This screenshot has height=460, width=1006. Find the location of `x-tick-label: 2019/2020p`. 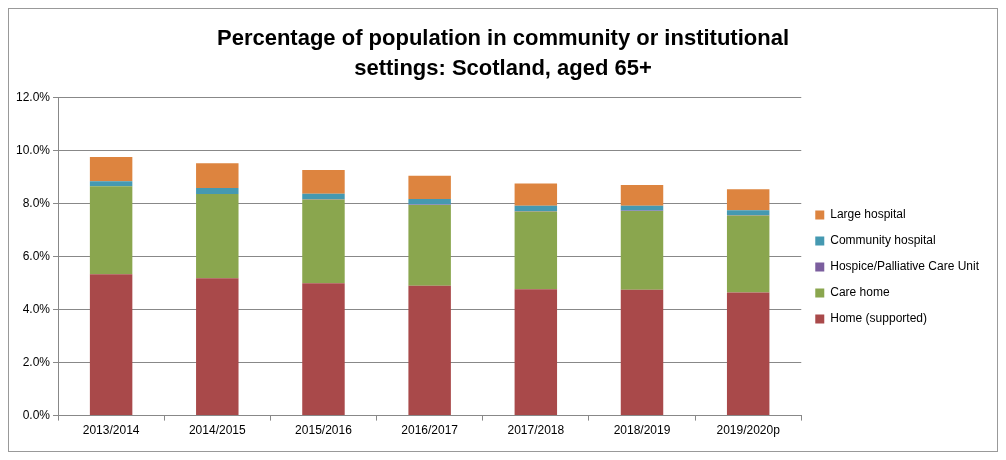

x-tick-label: 2019/2020p is located at coordinates (748, 430).